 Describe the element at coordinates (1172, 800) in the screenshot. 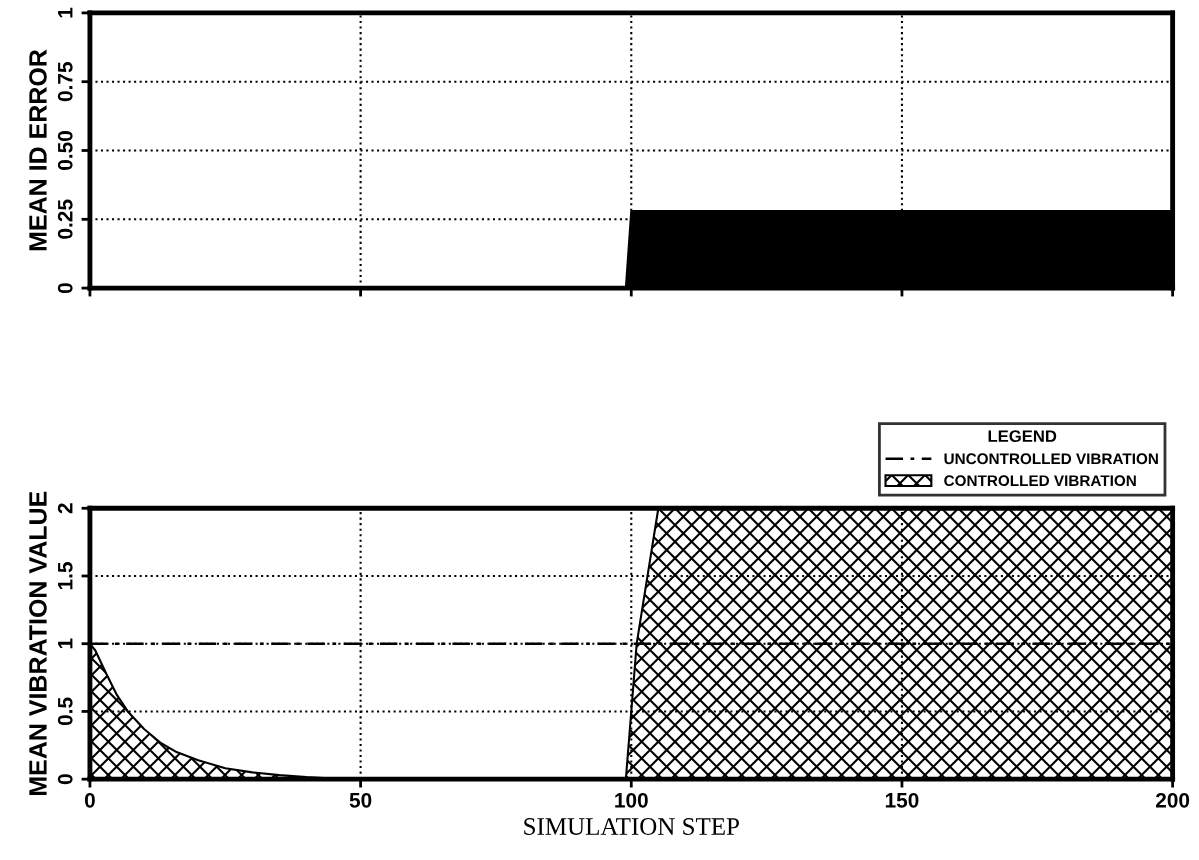

I see `x-tick-label: 200` at that location.